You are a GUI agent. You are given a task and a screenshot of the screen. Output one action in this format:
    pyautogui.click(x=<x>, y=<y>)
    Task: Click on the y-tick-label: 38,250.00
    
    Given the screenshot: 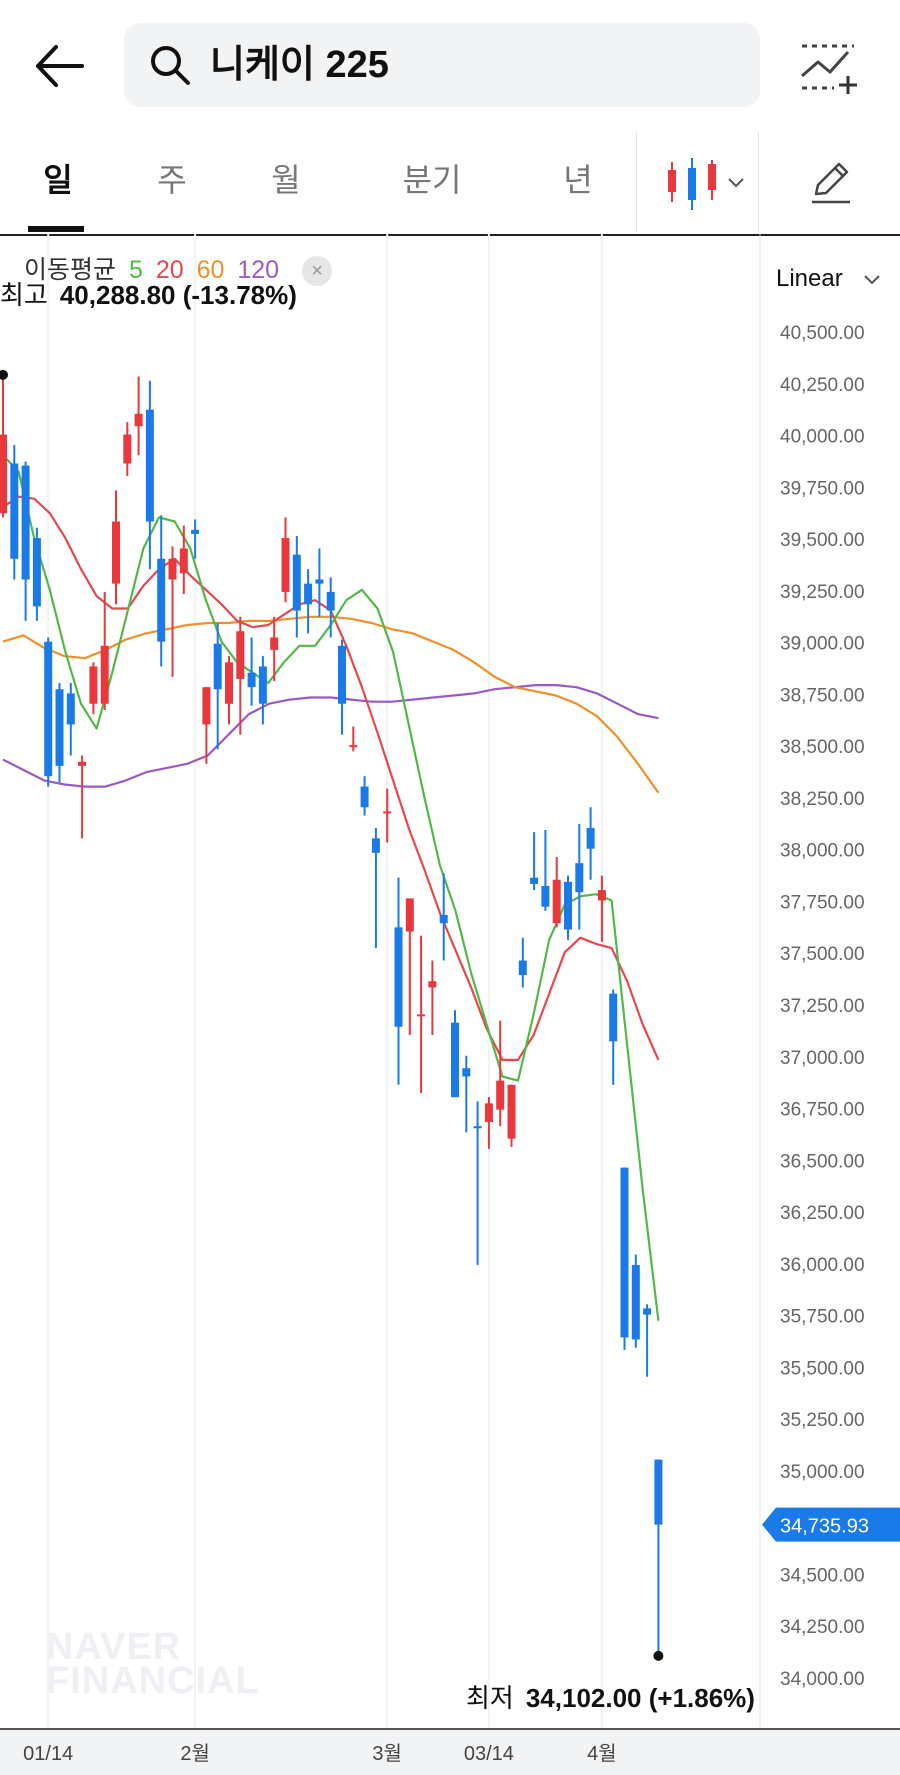 What is the action you would take?
    pyautogui.click(x=822, y=799)
    